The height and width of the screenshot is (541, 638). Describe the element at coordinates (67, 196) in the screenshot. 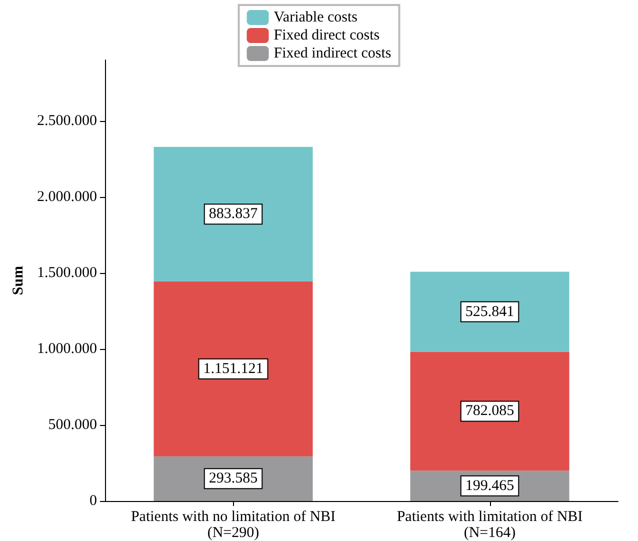

I see `y-tick-label: 2.000.000` at that location.